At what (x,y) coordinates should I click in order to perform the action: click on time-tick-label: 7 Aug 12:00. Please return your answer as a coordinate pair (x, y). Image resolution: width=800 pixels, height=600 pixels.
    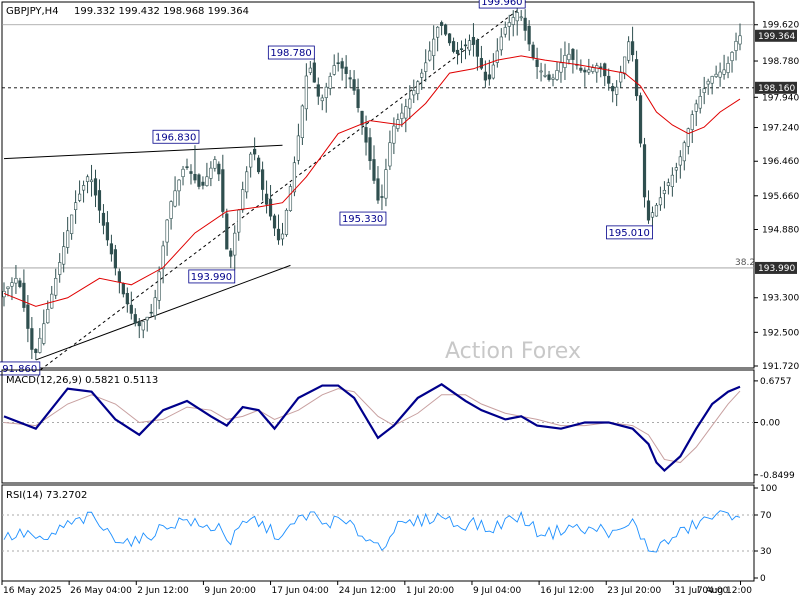
    Looking at the image, I should click on (724, 591).